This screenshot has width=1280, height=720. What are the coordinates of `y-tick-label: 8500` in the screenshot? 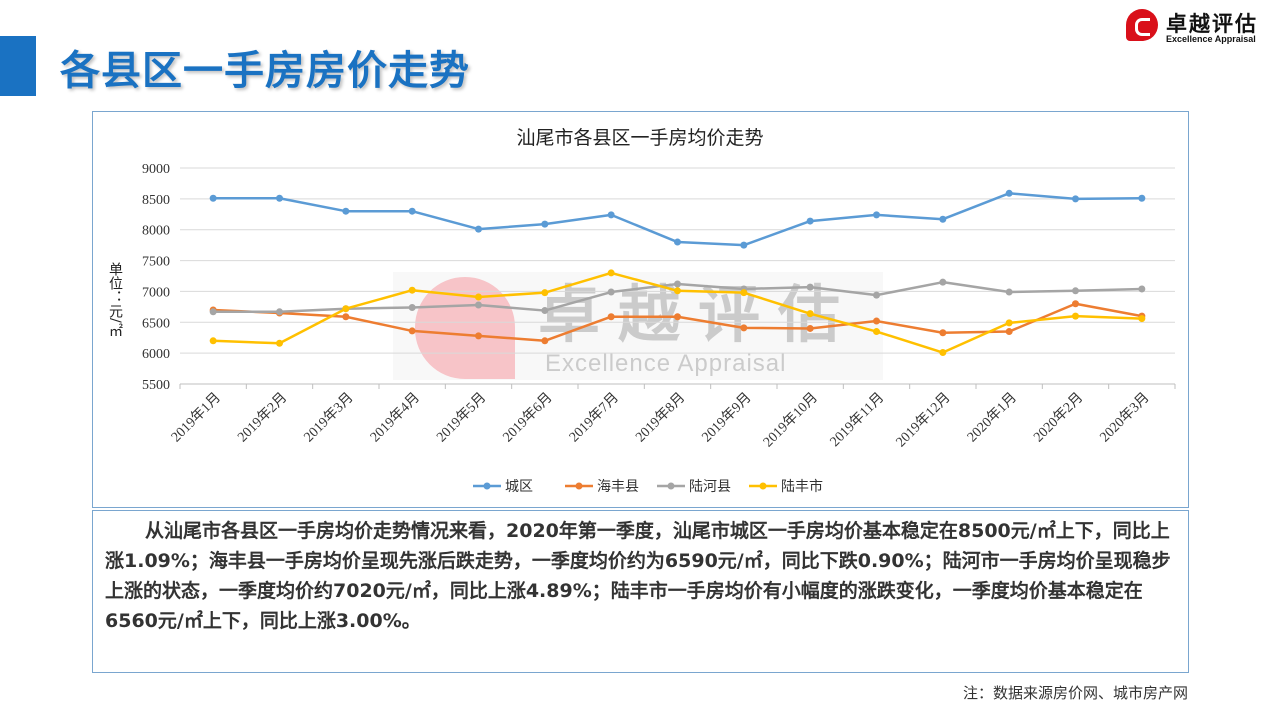 It's located at (156, 200).